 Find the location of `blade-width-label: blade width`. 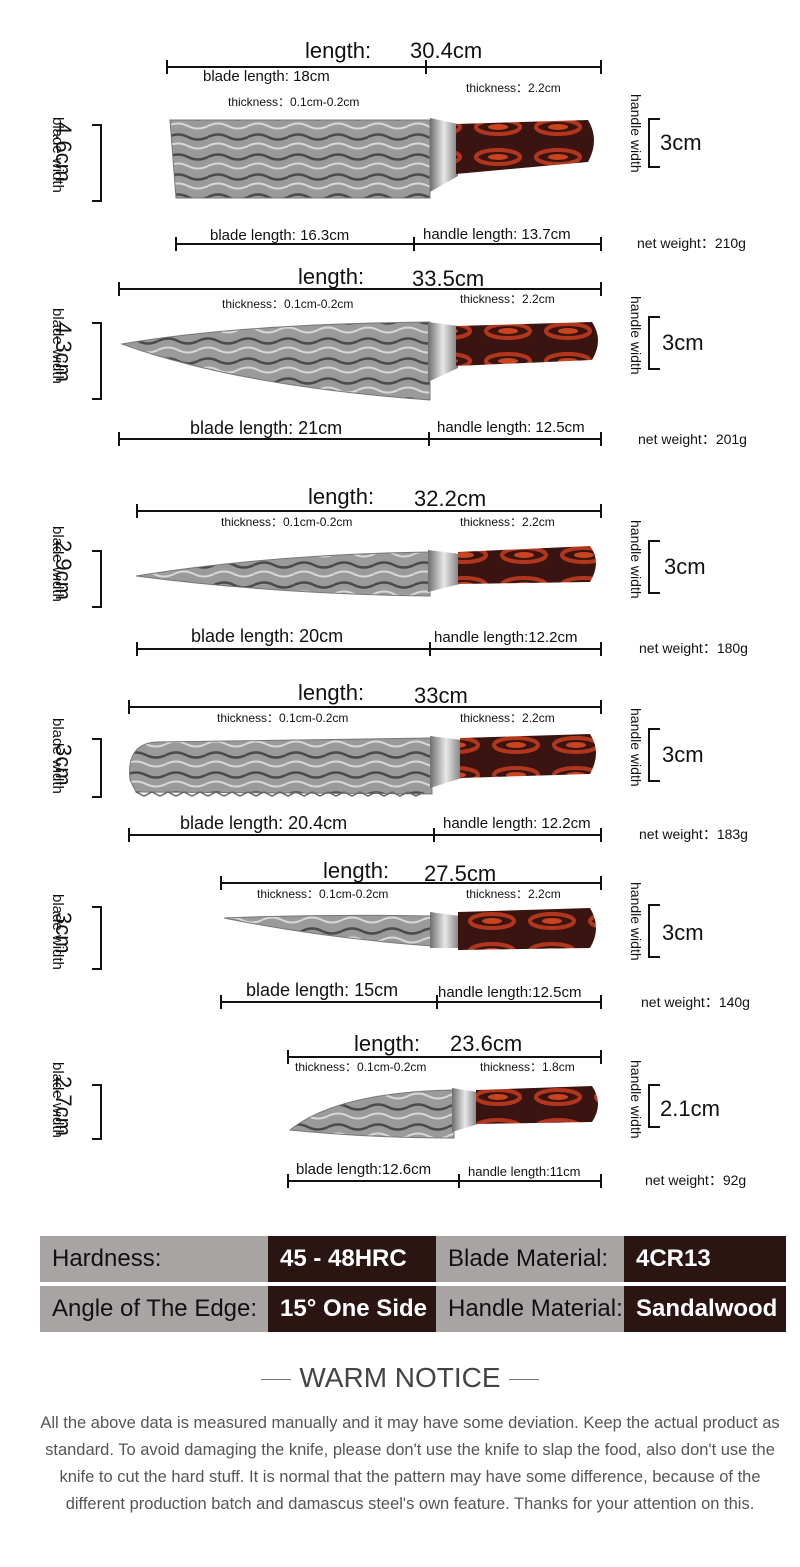

blade-width-label: blade width is located at coordinates (57, 1100).